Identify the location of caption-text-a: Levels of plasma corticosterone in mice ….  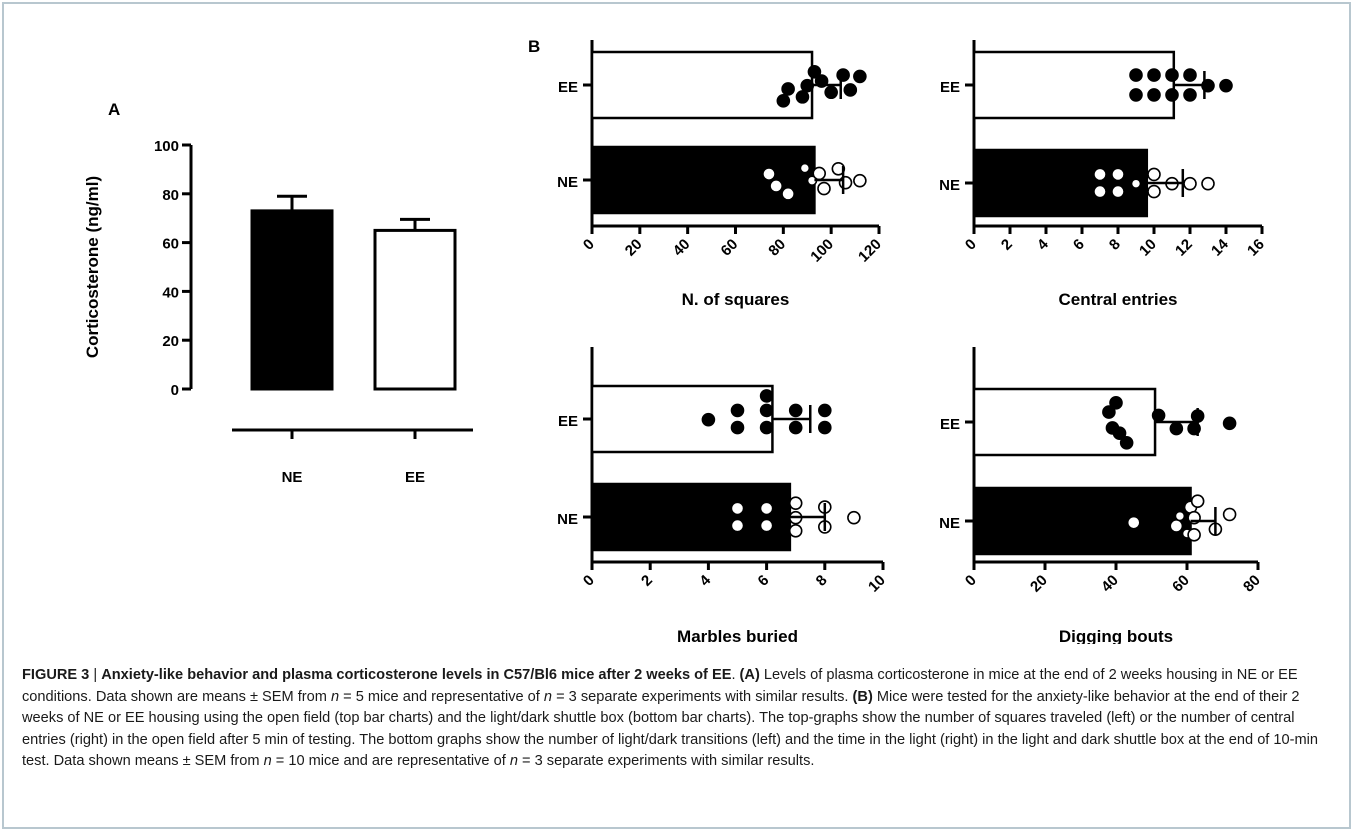
(660, 686).